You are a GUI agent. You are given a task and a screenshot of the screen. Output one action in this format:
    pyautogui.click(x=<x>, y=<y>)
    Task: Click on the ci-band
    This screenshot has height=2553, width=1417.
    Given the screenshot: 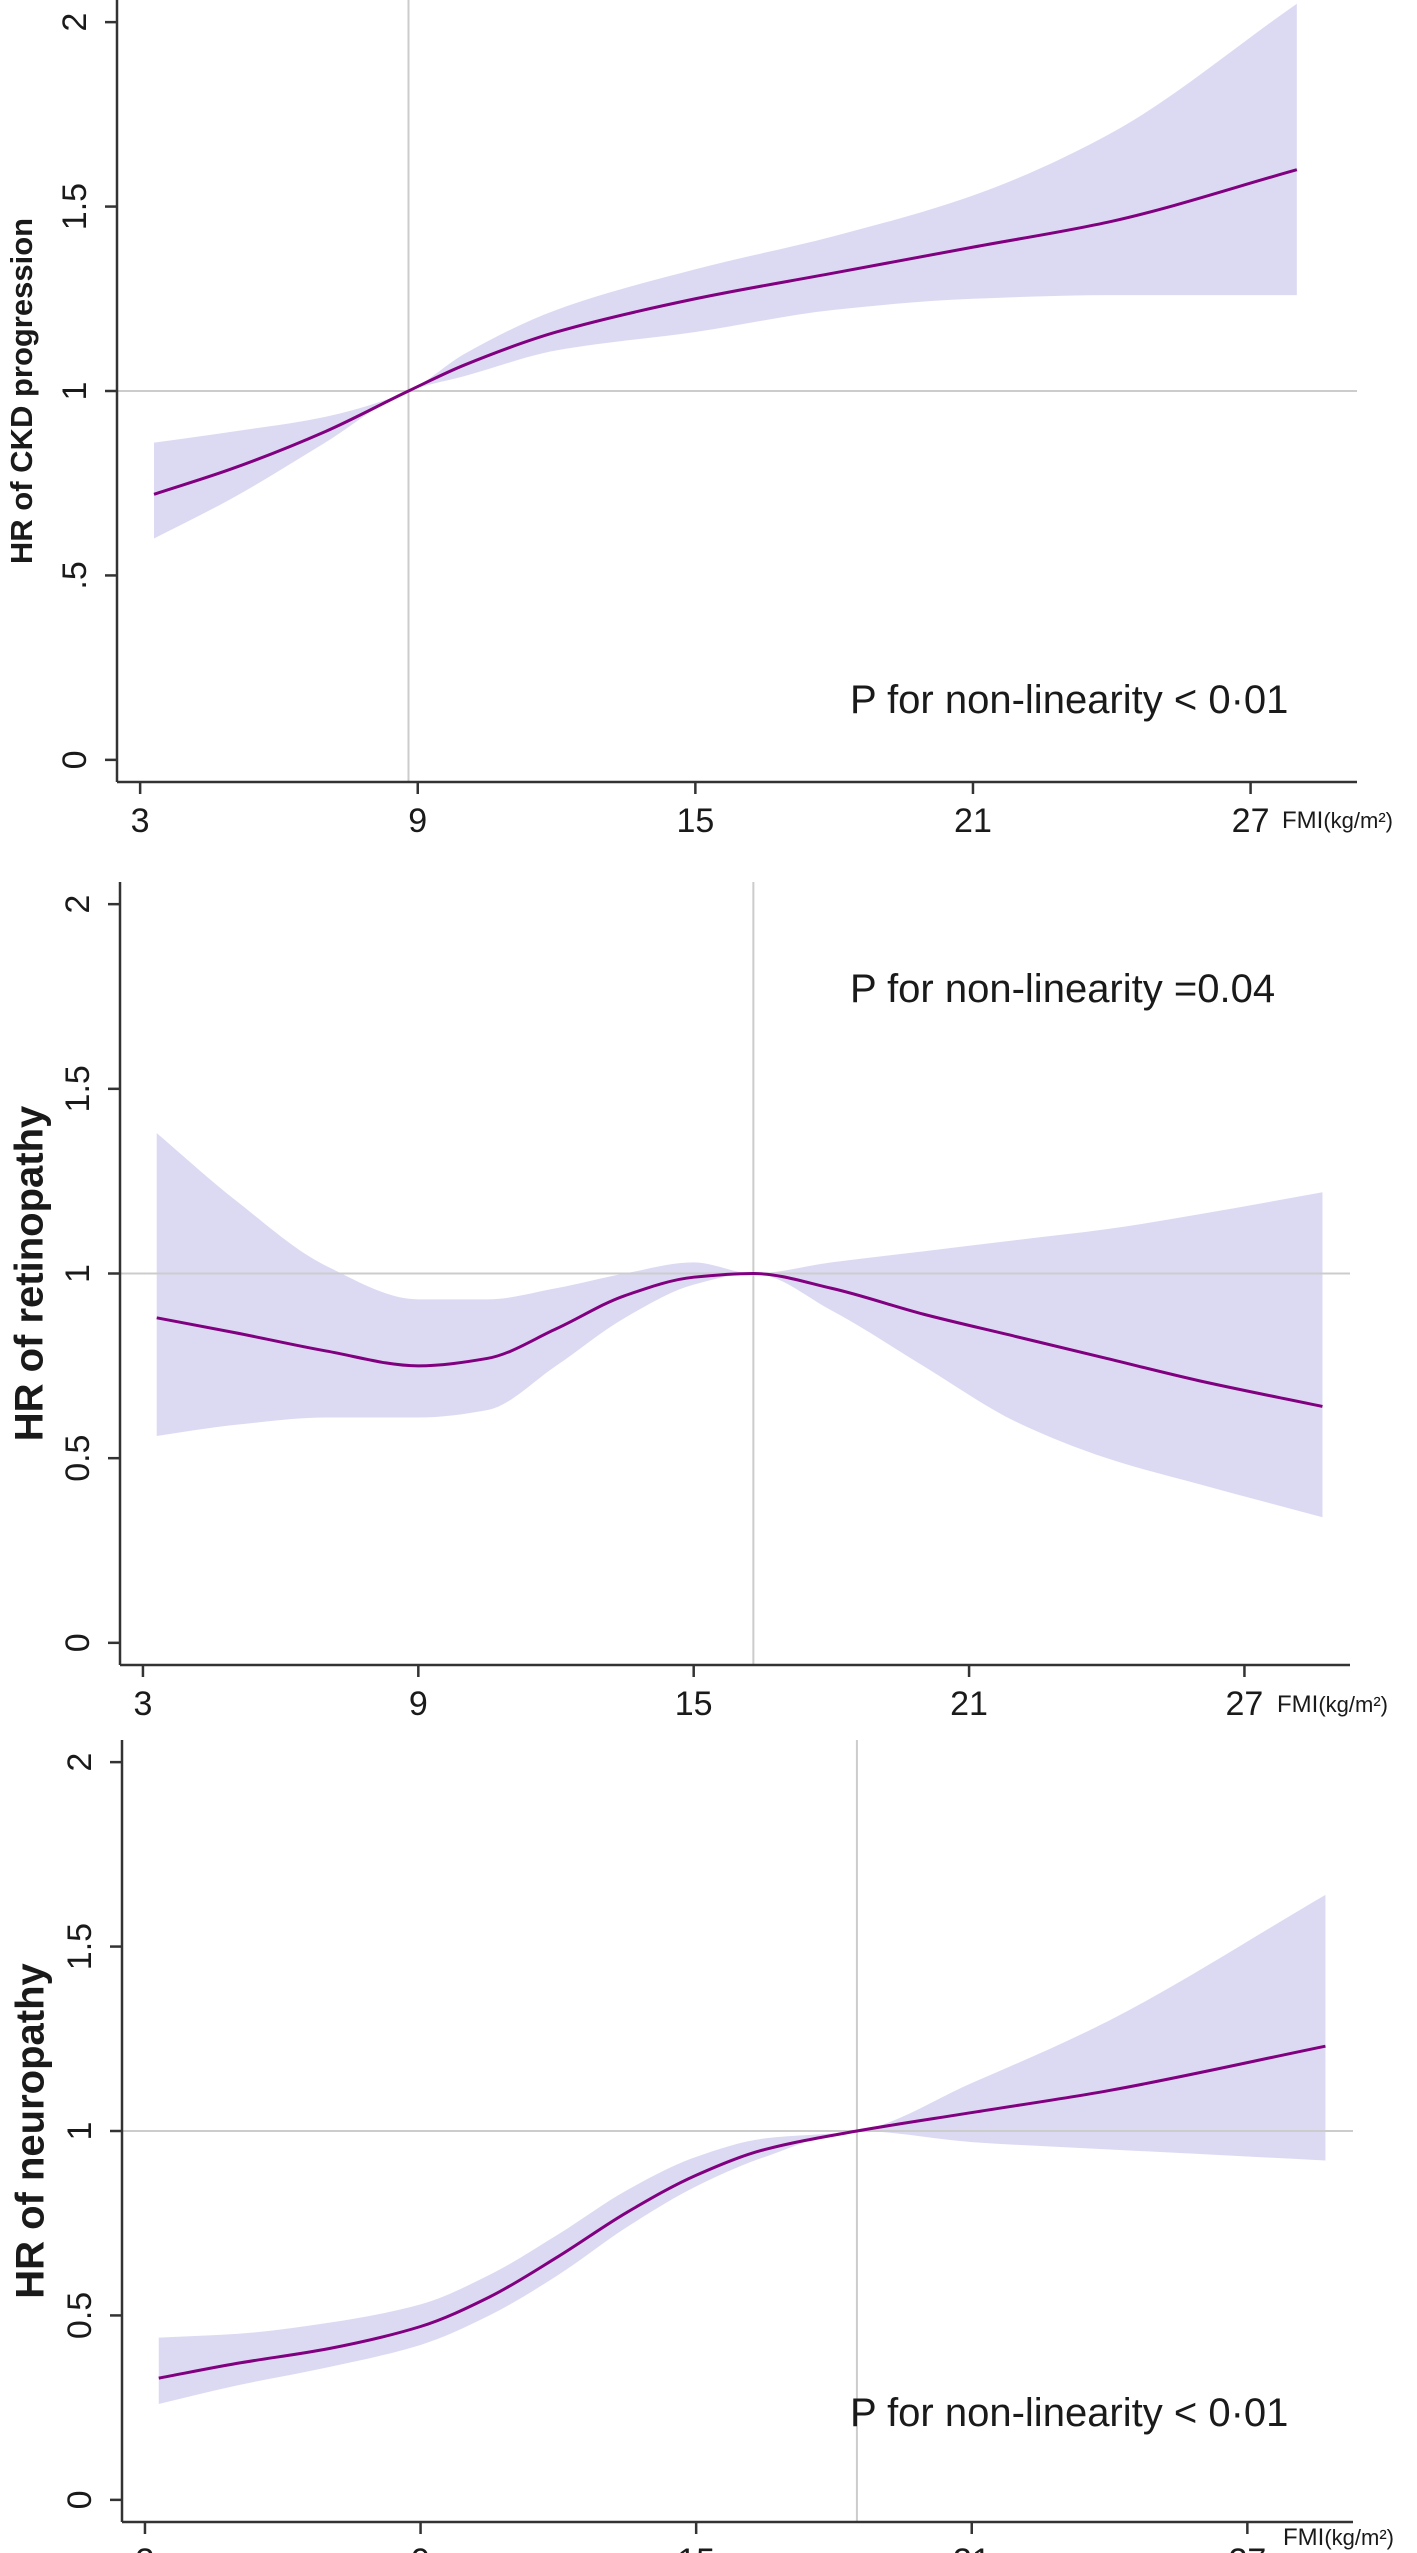 What is the action you would take?
    pyautogui.click(x=739, y=1325)
    